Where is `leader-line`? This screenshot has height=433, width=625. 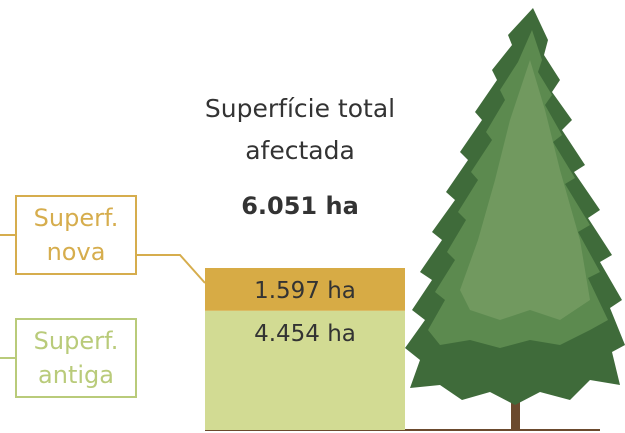
leader-line is located at coordinates (171, 269).